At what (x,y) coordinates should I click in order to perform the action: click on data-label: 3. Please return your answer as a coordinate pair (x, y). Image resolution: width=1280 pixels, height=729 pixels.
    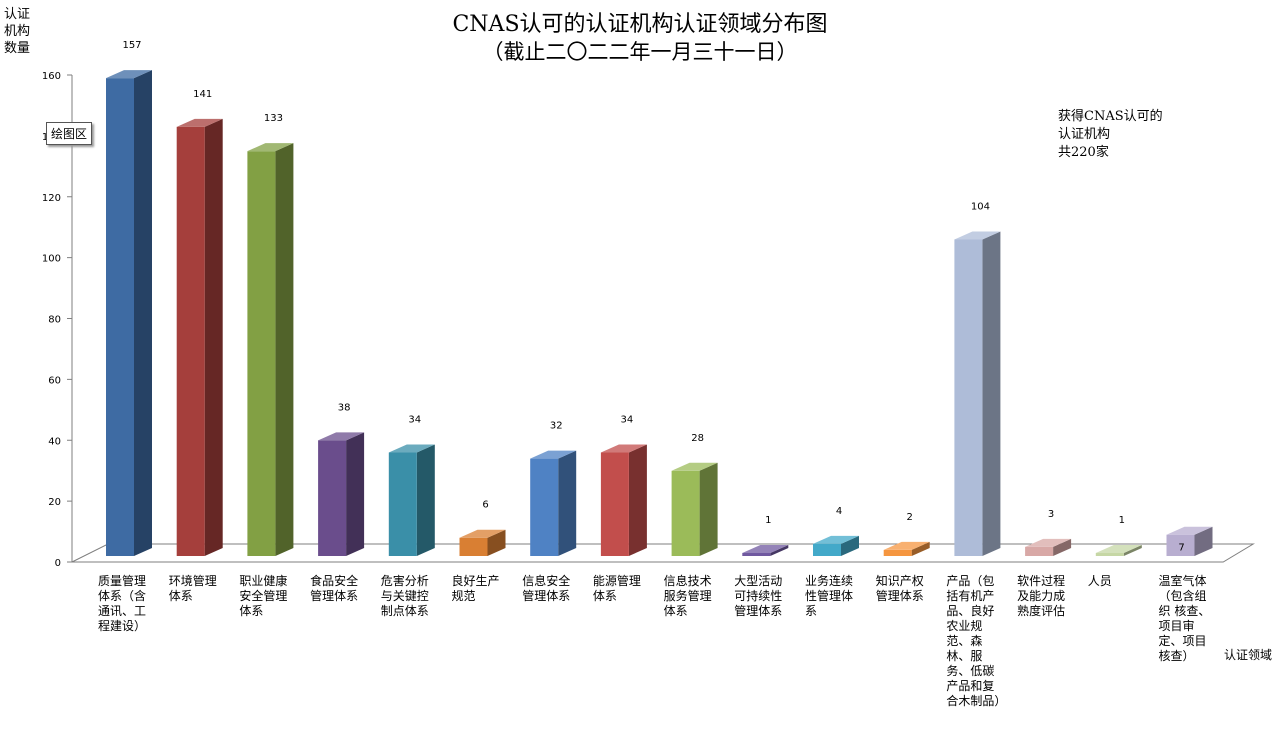
    Looking at the image, I should click on (1051, 514).